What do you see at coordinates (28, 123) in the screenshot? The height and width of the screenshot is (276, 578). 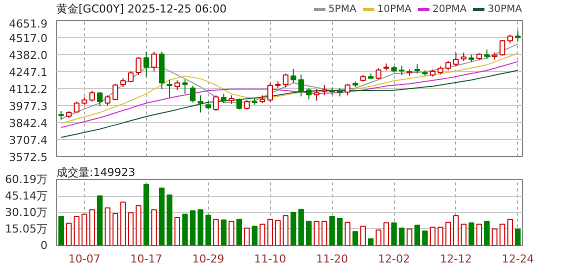 I see `y-tick-label: 3842.4` at bounding box center [28, 123].